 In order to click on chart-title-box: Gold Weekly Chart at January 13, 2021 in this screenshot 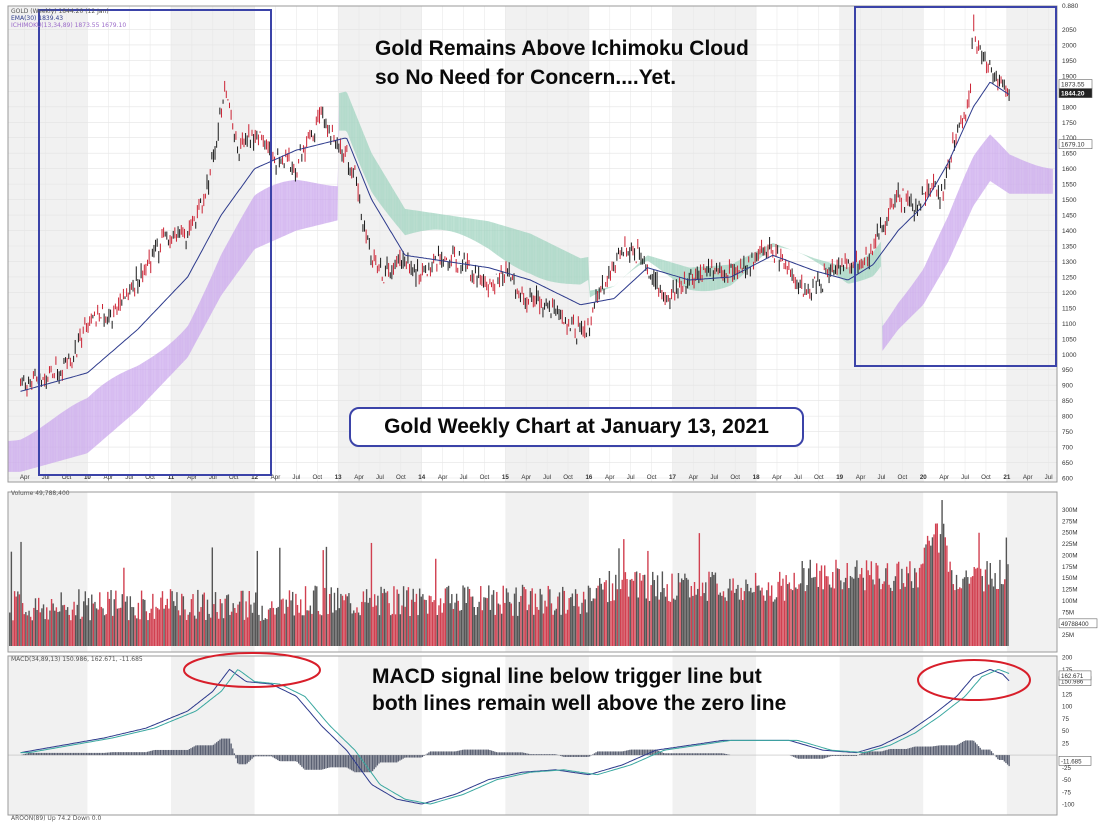, I will do `click(576, 427)`.